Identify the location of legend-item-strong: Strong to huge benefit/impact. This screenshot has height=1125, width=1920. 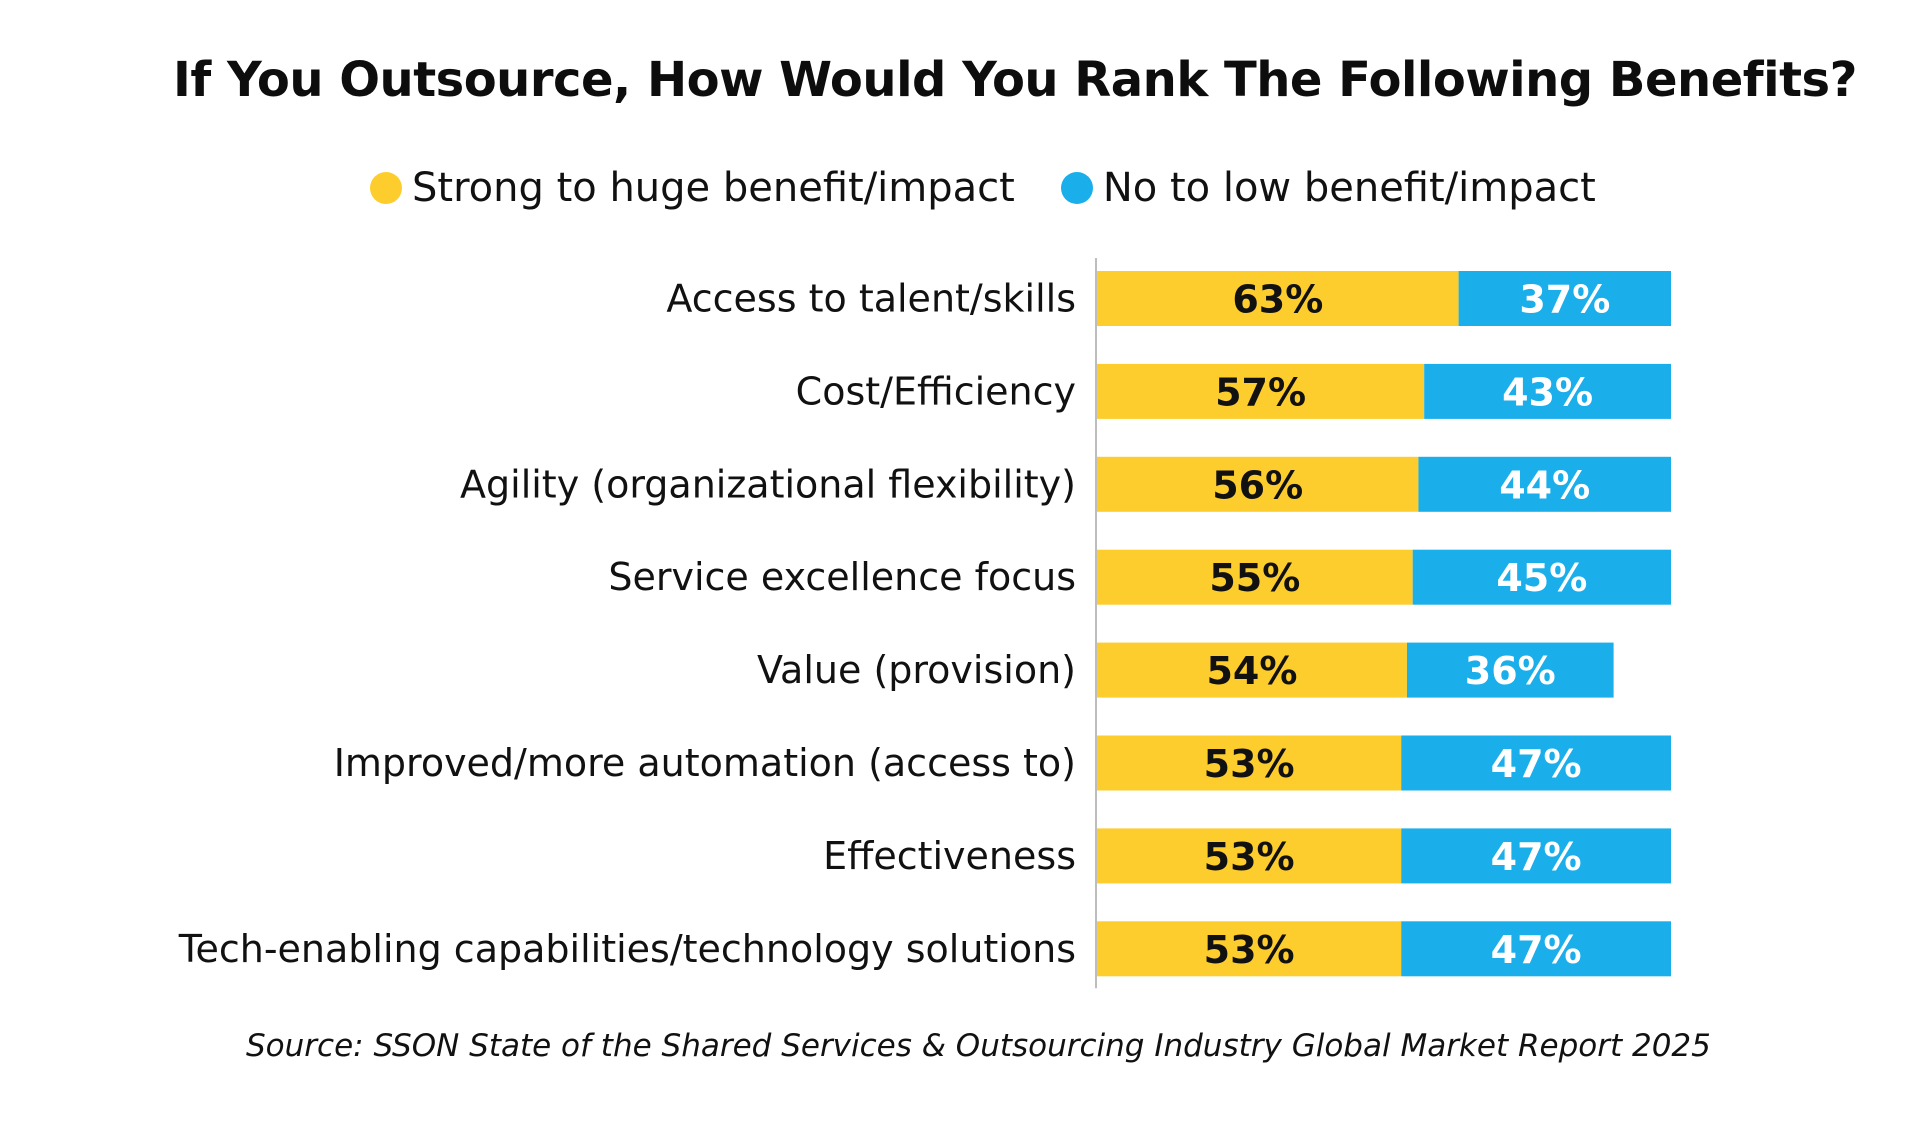
(692, 188).